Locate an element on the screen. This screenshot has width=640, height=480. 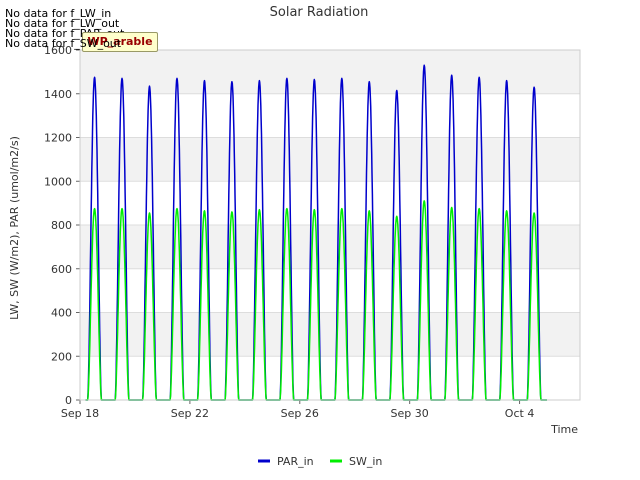
x-tick-label: Sep 18 is located at coordinates (80, 413).